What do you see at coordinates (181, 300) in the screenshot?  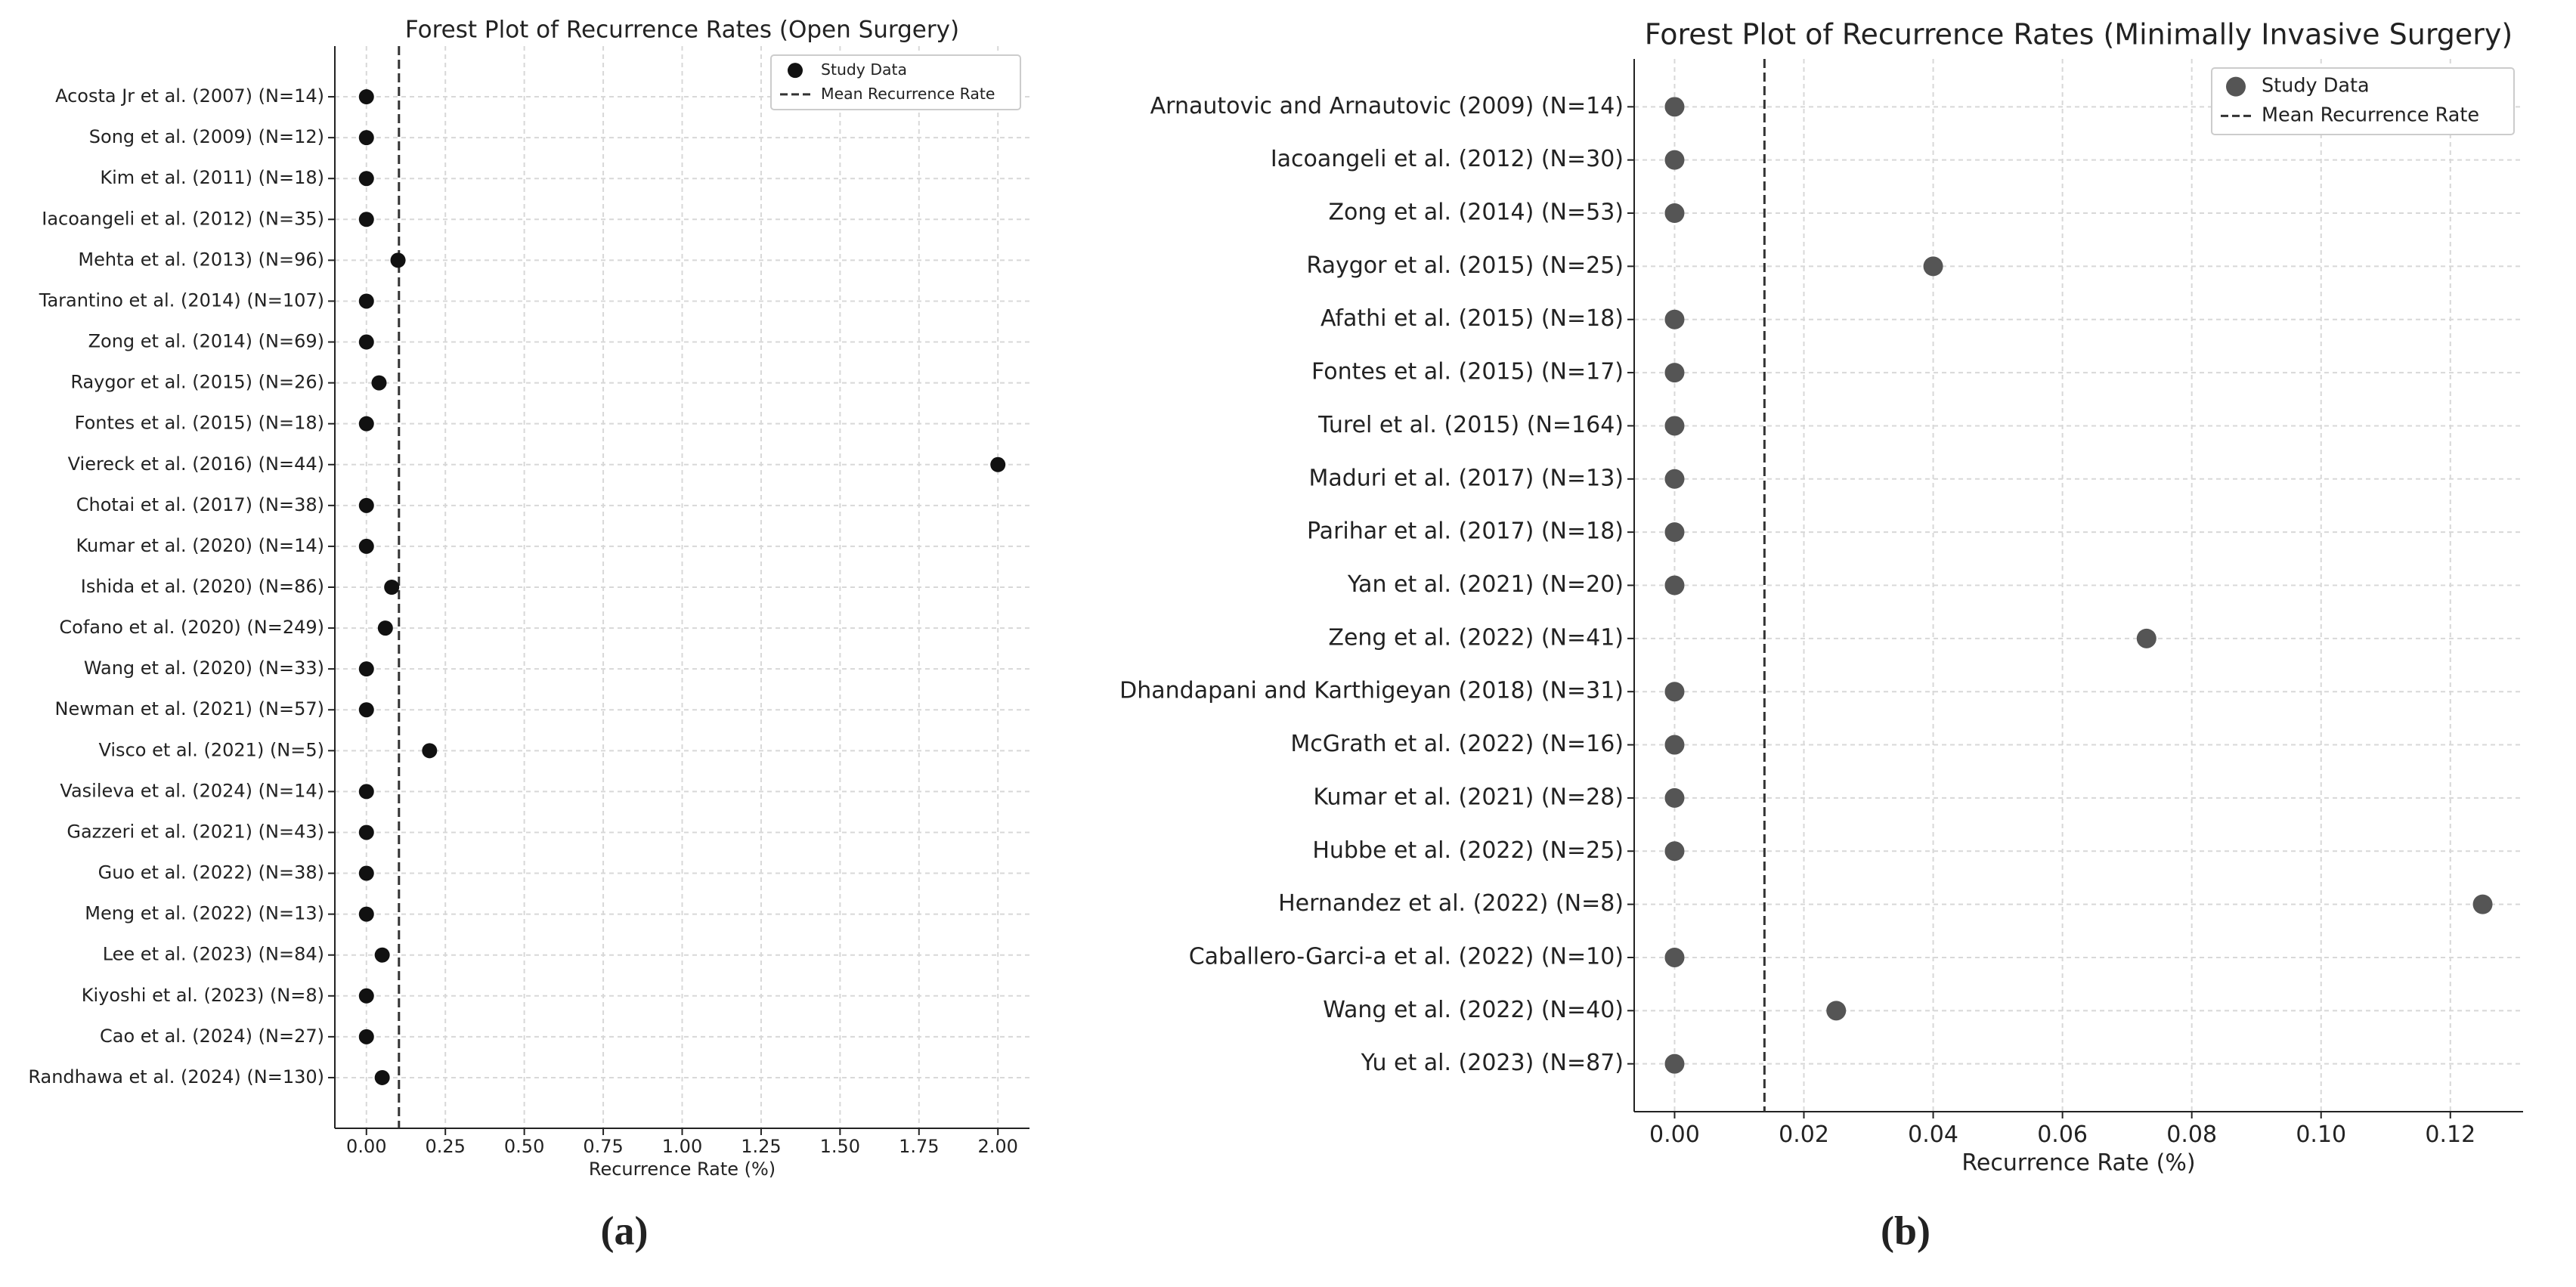 I see `y-tick-label: Tarantino et al. (2014) (N=107)` at bounding box center [181, 300].